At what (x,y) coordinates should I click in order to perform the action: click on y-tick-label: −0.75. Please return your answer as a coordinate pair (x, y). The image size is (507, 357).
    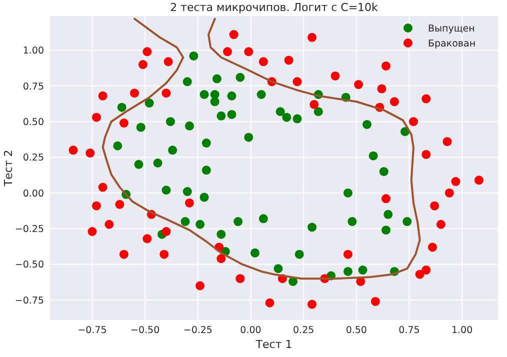
    Looking at the image, I should click on (29, 300).